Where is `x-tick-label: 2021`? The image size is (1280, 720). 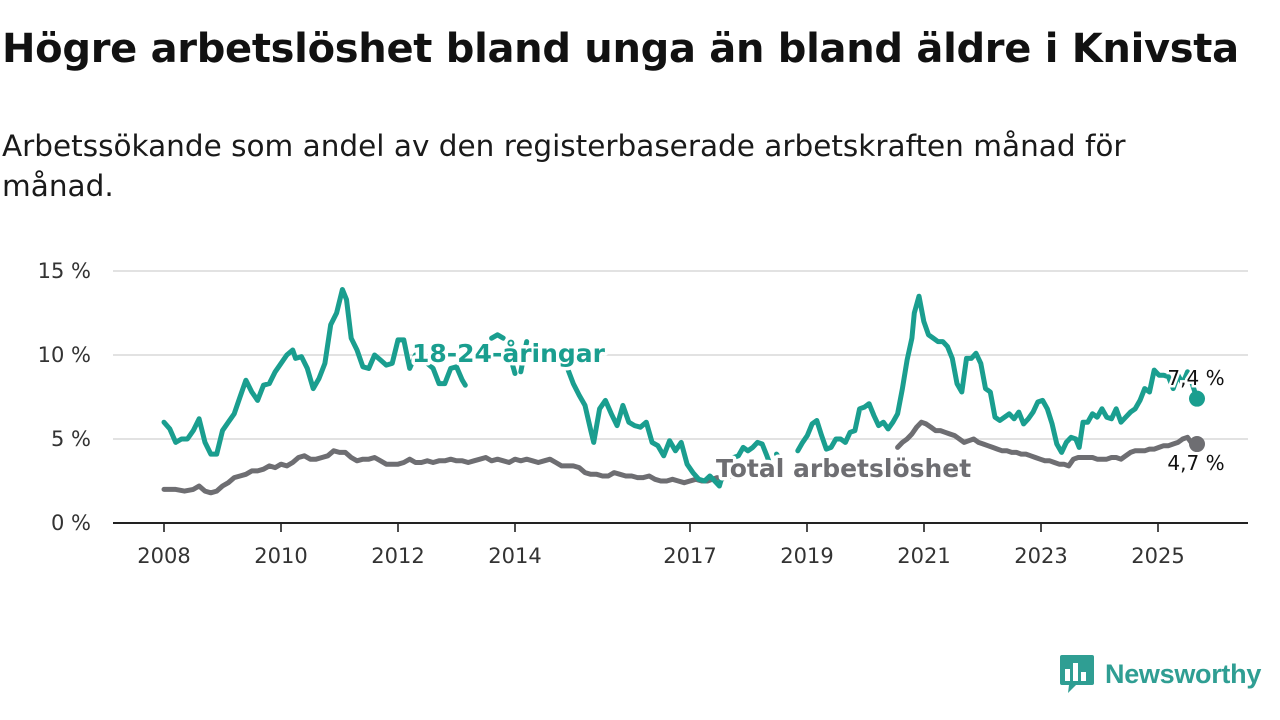
x-tick-label: 2021 is located at coordinates (923, 556).